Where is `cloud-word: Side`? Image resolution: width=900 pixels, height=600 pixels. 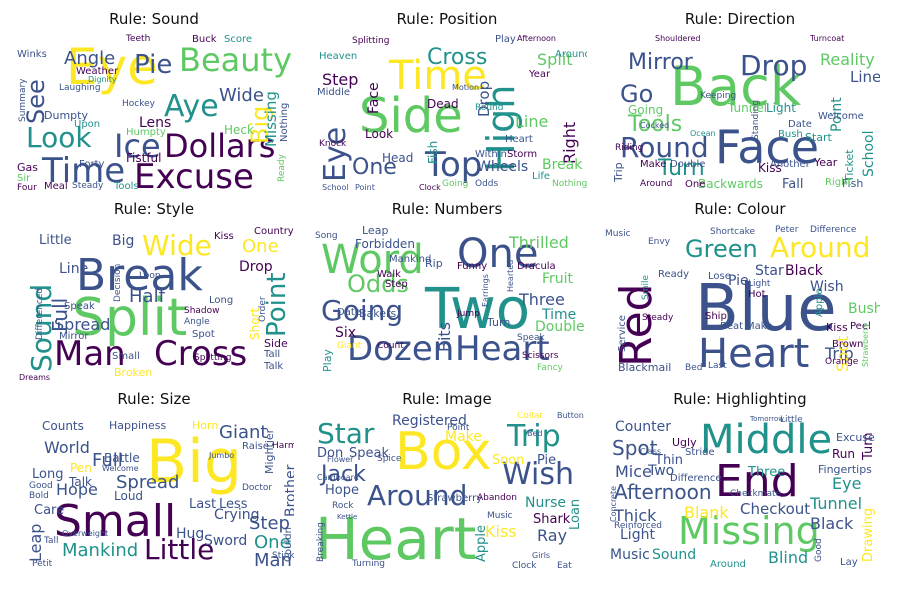
cloud-word: Side is located at coordinates (411, 116).